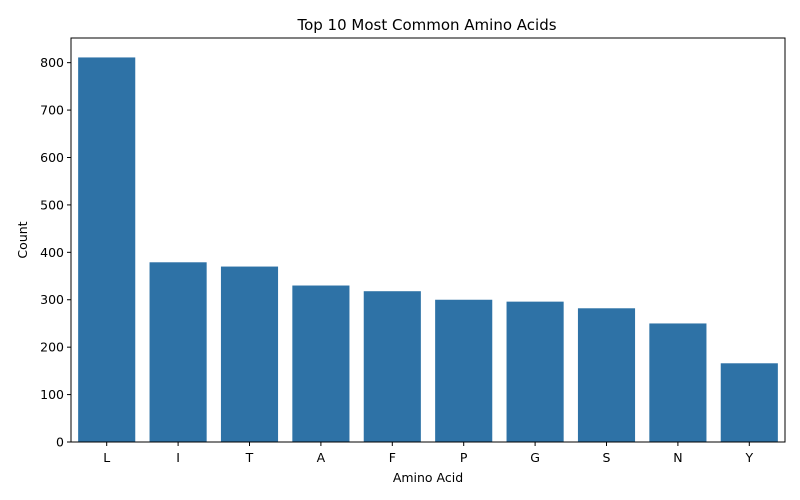  What do you see at coordinates (677, 457) in the screenshot?
I see `x-tick-label: N` at bounding box center [677, 457].